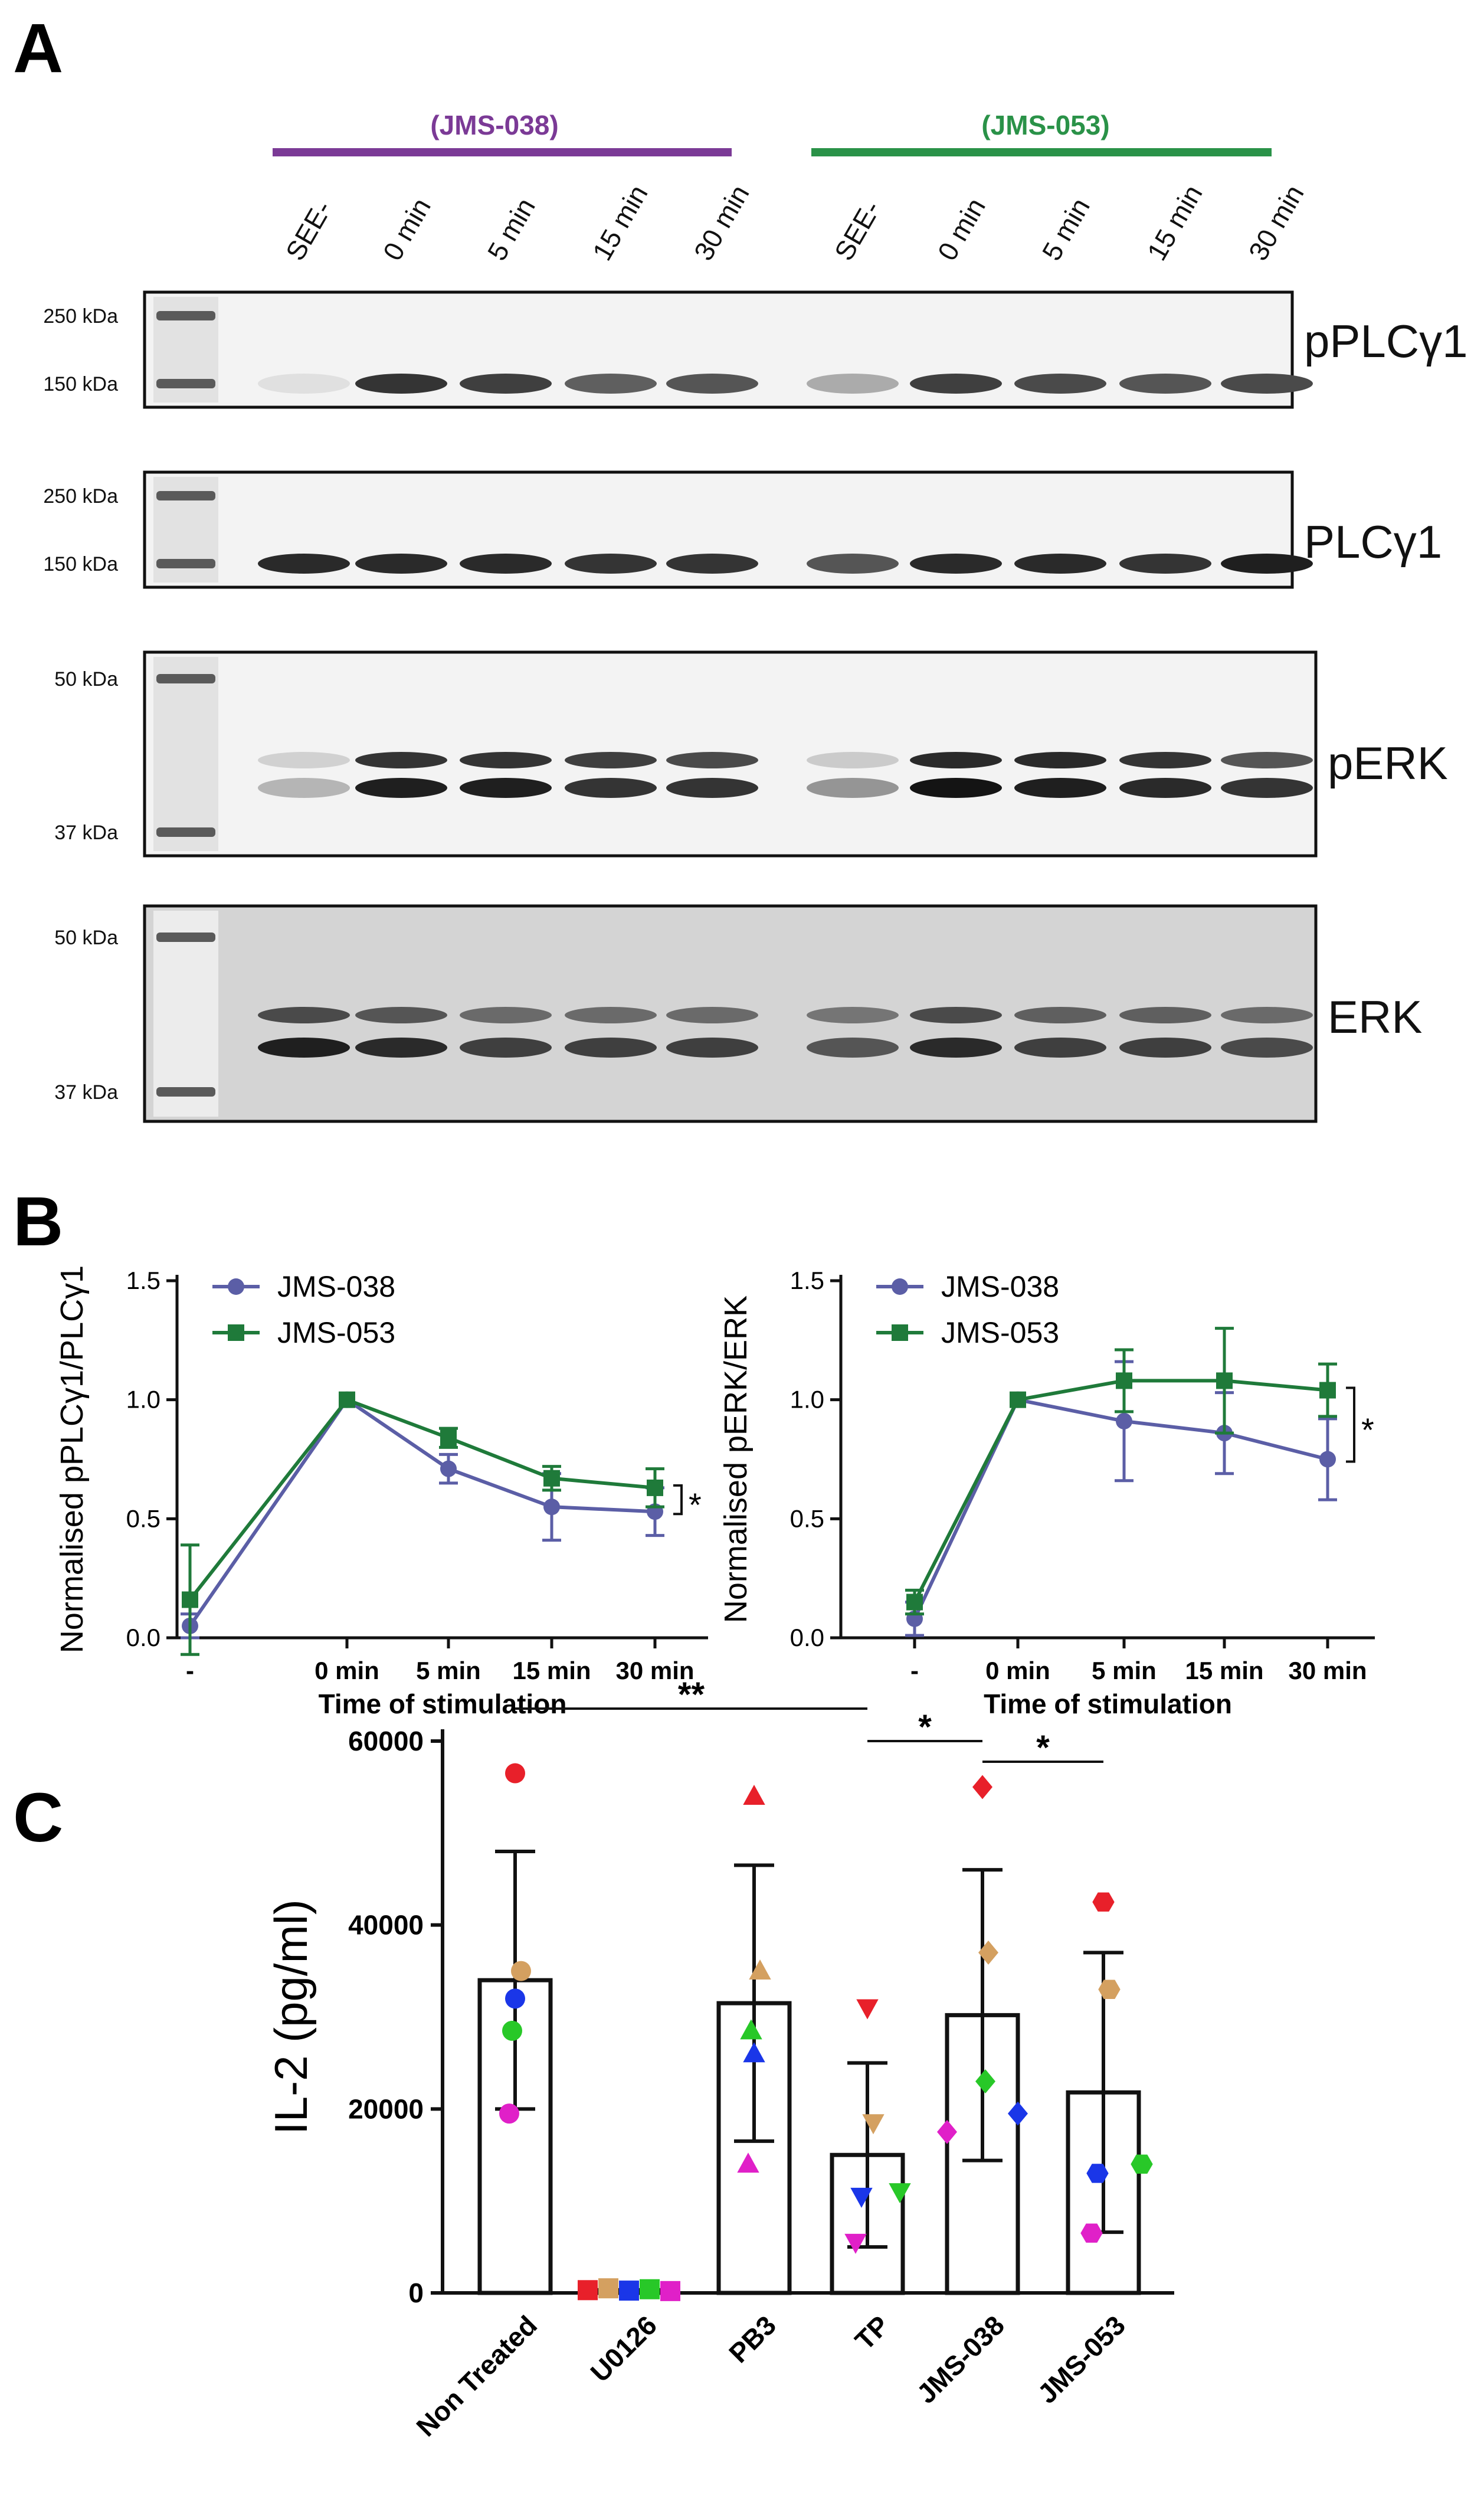  Describe the element at coordinates (143, 1518) in the screenshot. I see `y-tick-label: 0.5` at that location.